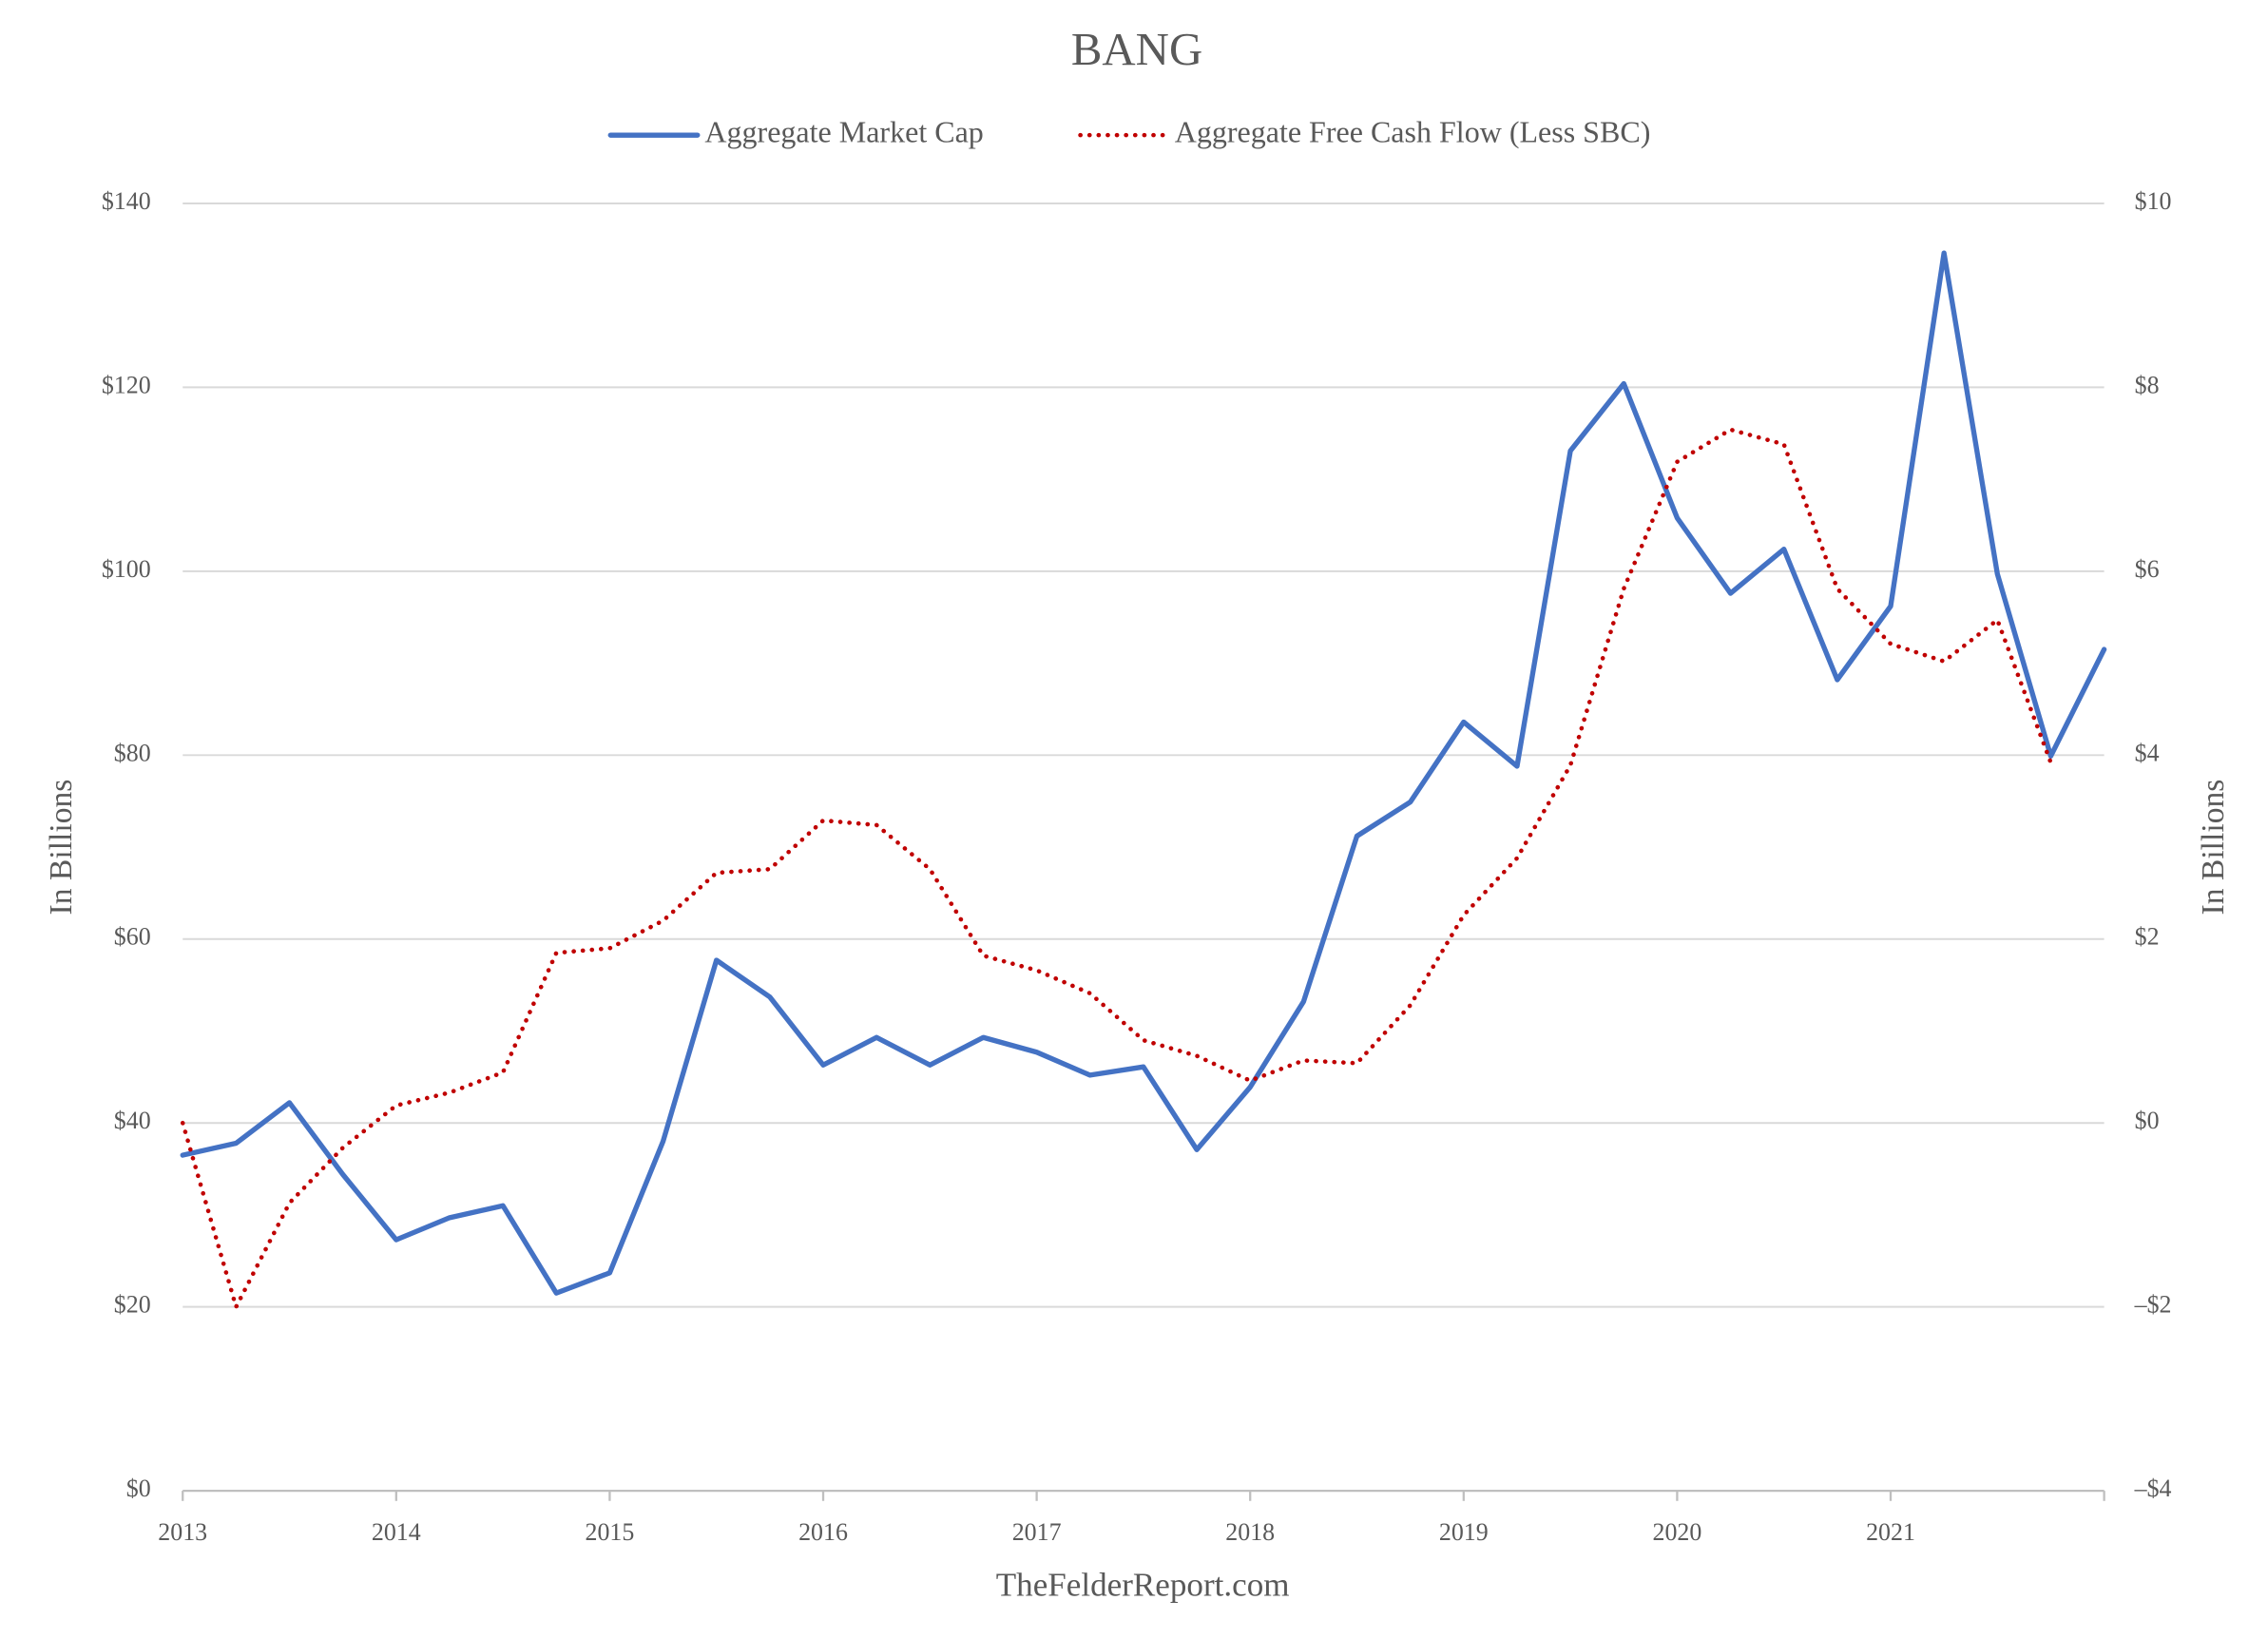 The image size is (2268, 1639). I want to click on x-tick-label: 2016, so click(823, 1532).